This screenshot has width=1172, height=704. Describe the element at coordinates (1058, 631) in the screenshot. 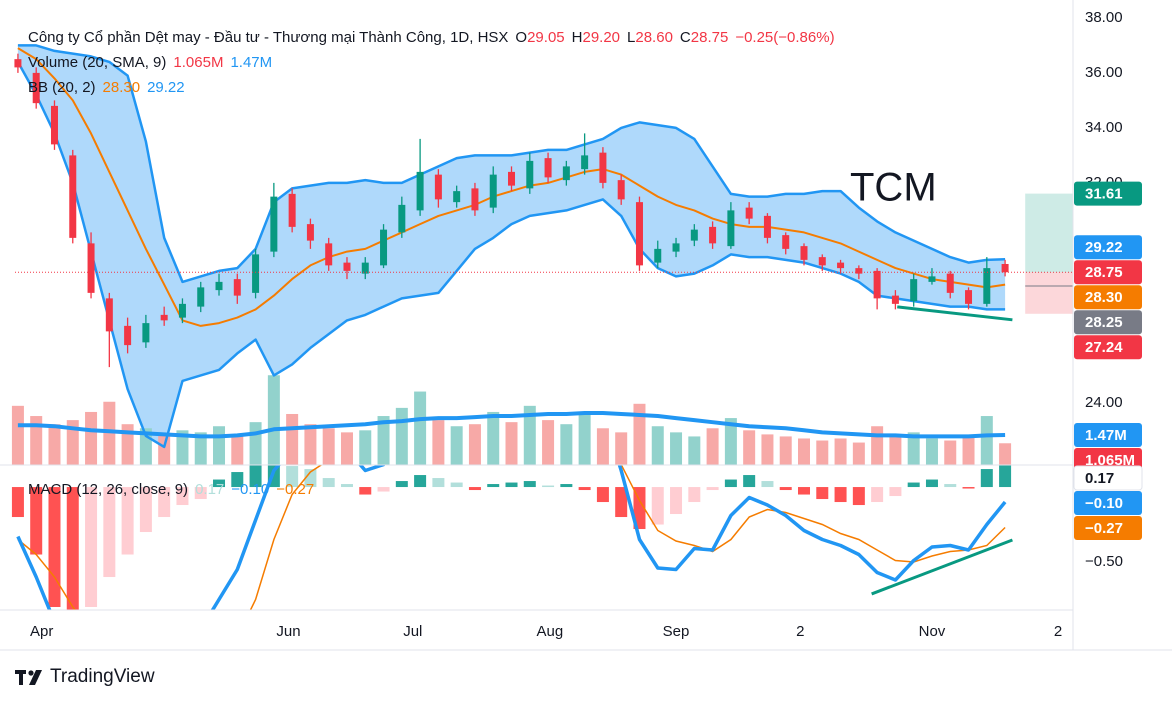

I see `x-tick-label: 2` at that location.